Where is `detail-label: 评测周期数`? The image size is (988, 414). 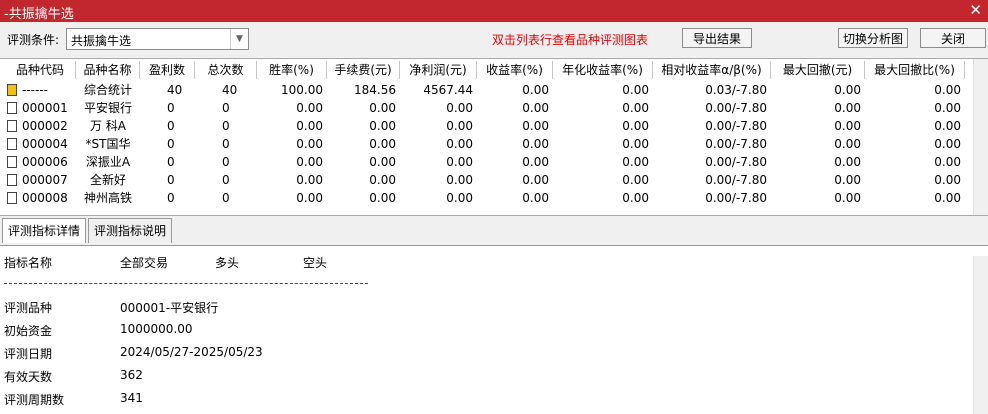 detail-label: 评测周期数 is located at coordinates (34, 400).